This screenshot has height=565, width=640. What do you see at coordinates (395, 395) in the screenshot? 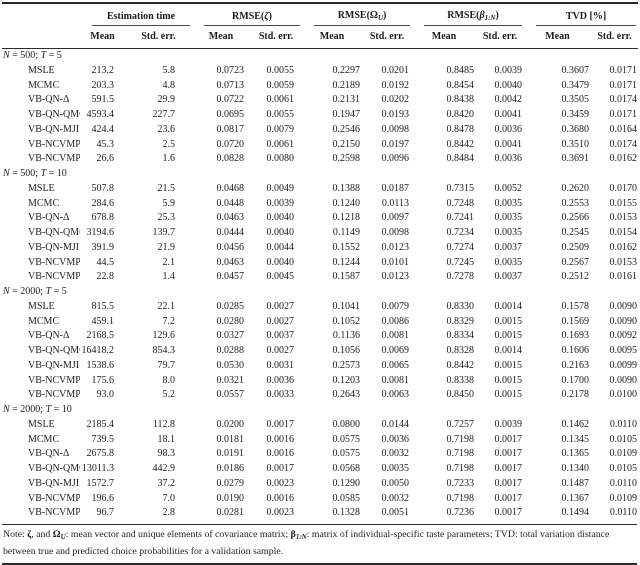
I see `cell-rmse-omega-std: 0.0063` at bounding box center [395, 395].